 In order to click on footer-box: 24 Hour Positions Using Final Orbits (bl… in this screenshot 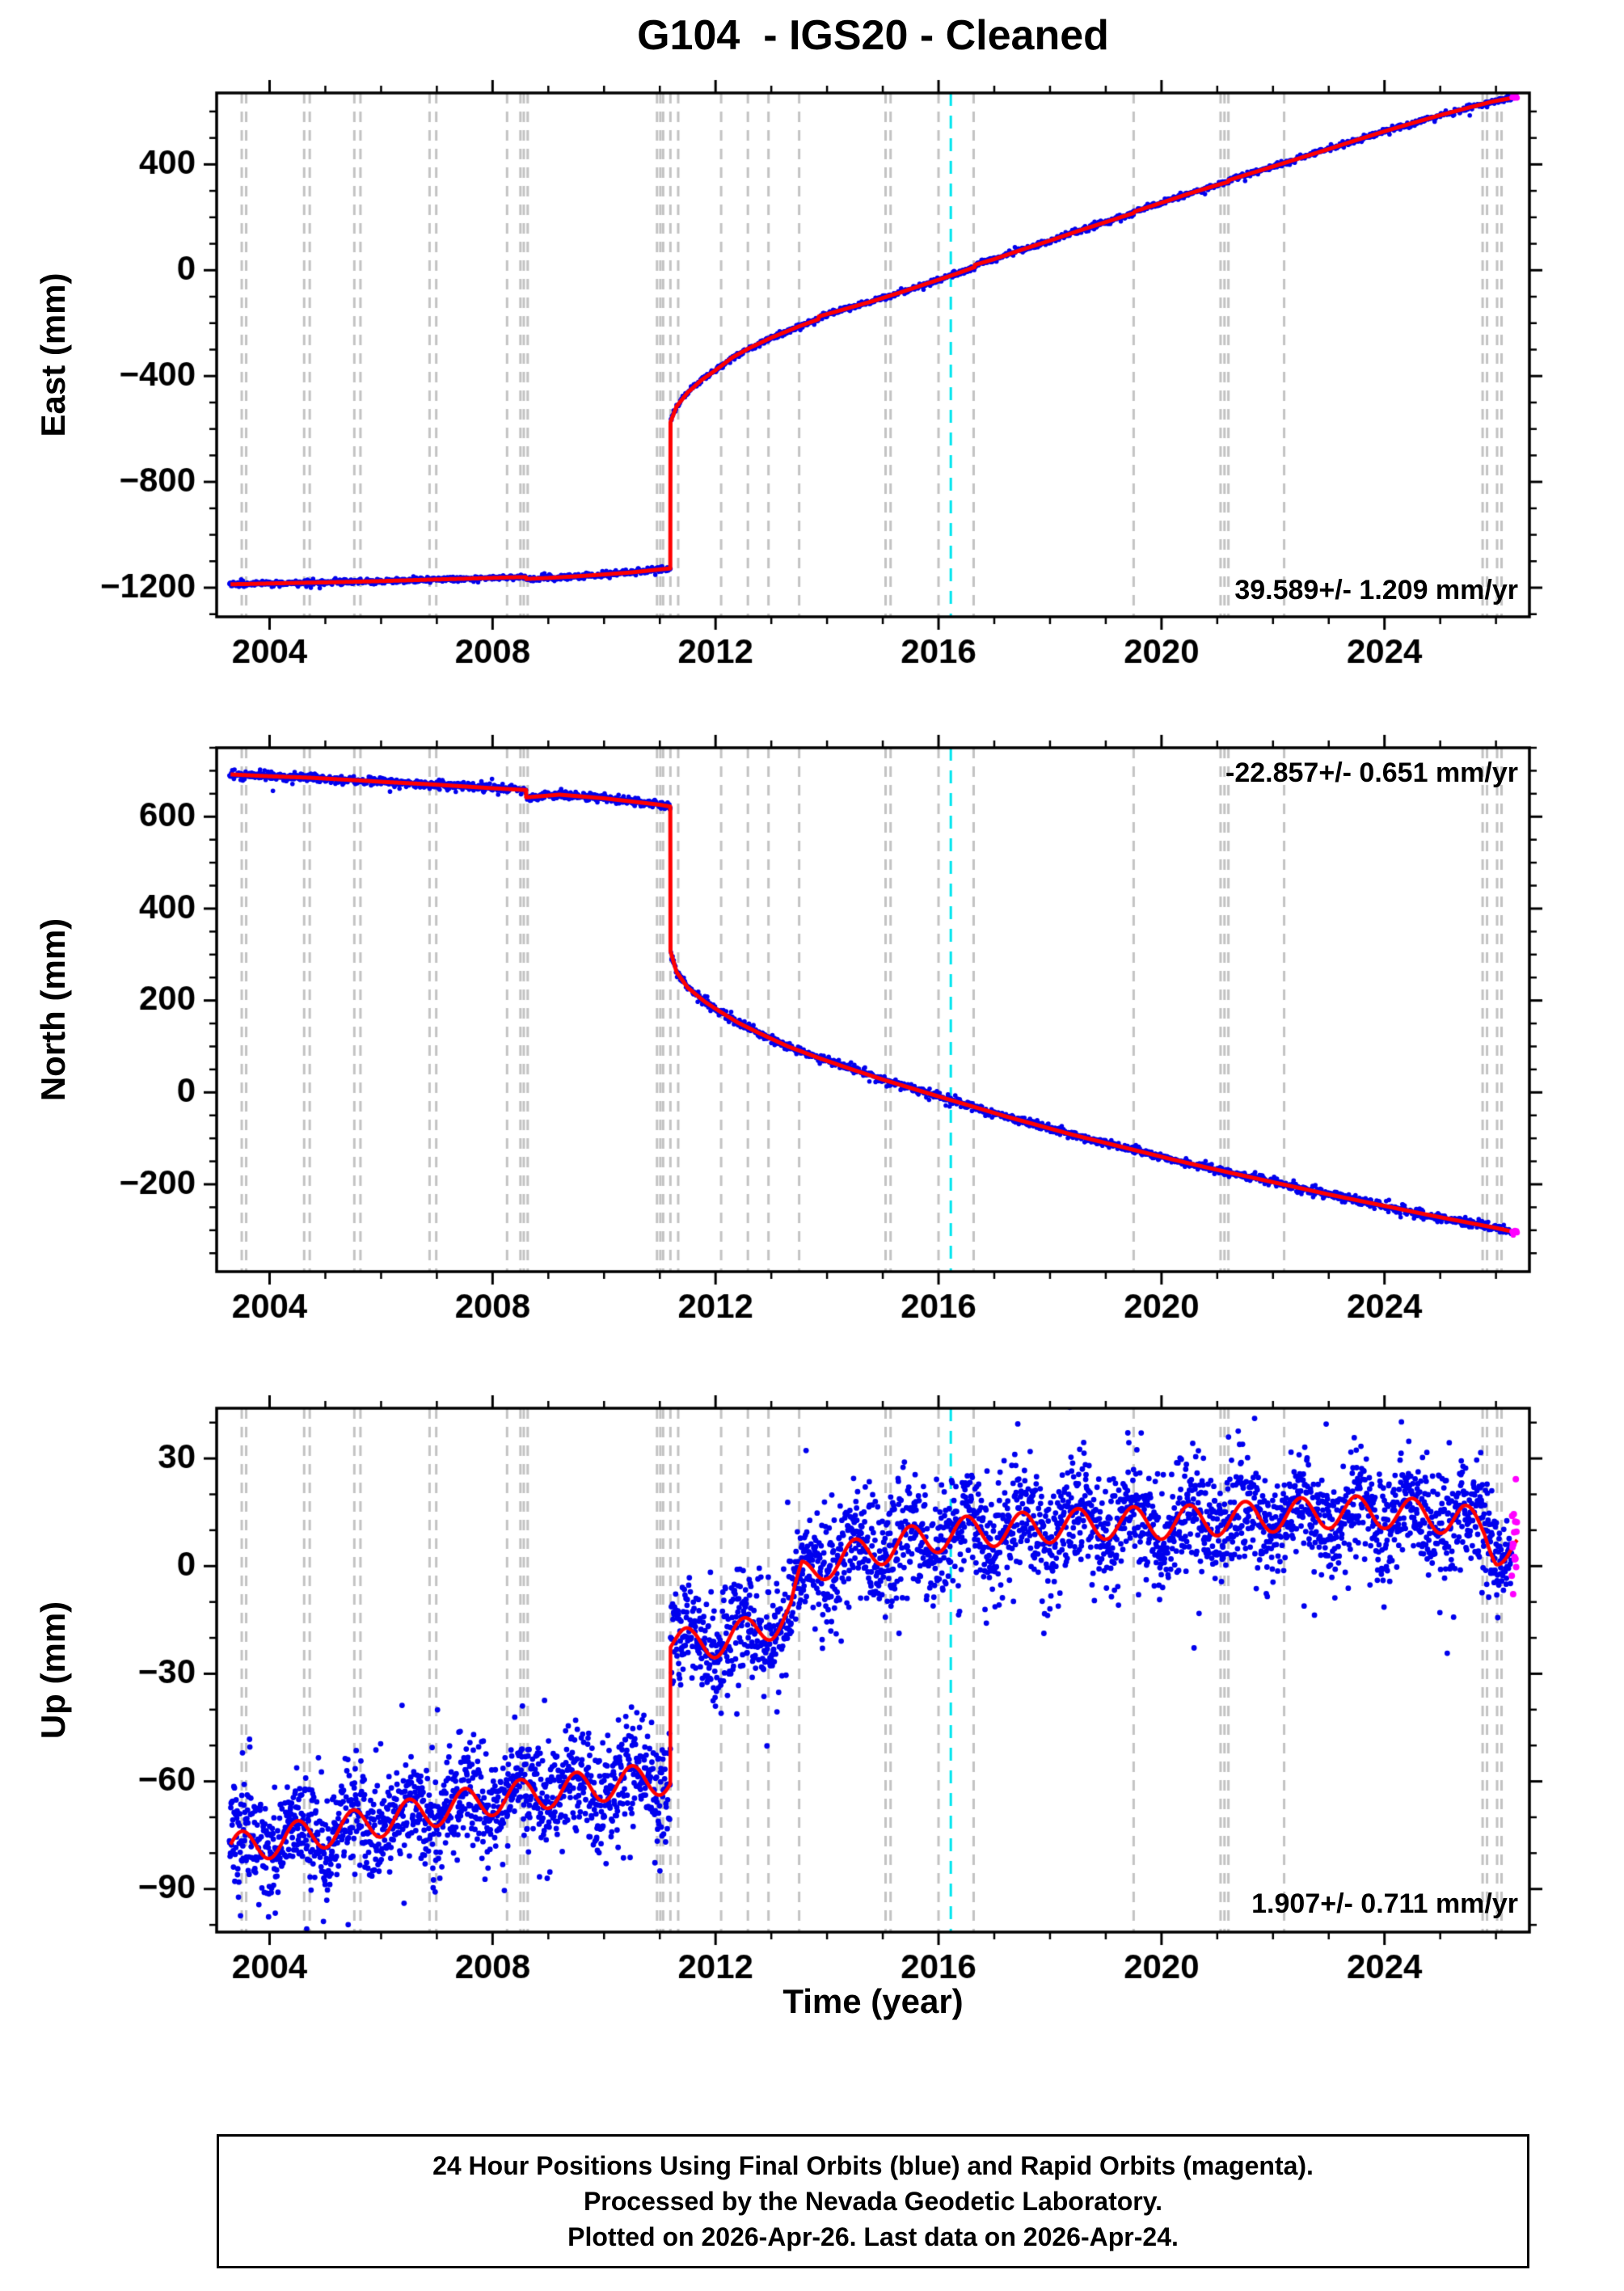, I will do `click(873, 2201)`.